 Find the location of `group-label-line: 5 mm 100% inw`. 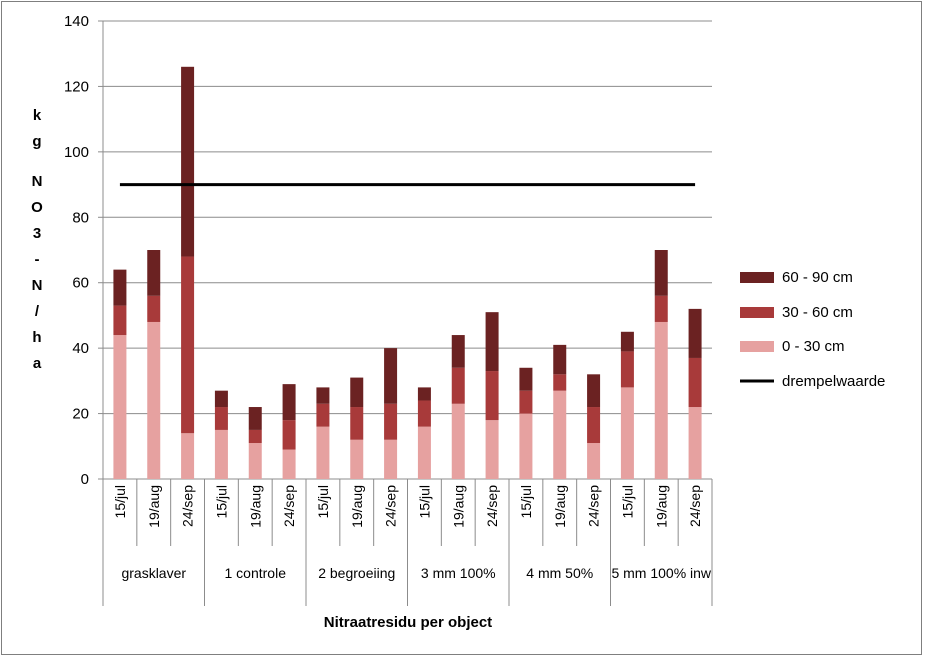

group-label-line: 5 mm 100% inw is located at coordinates (661, 573).